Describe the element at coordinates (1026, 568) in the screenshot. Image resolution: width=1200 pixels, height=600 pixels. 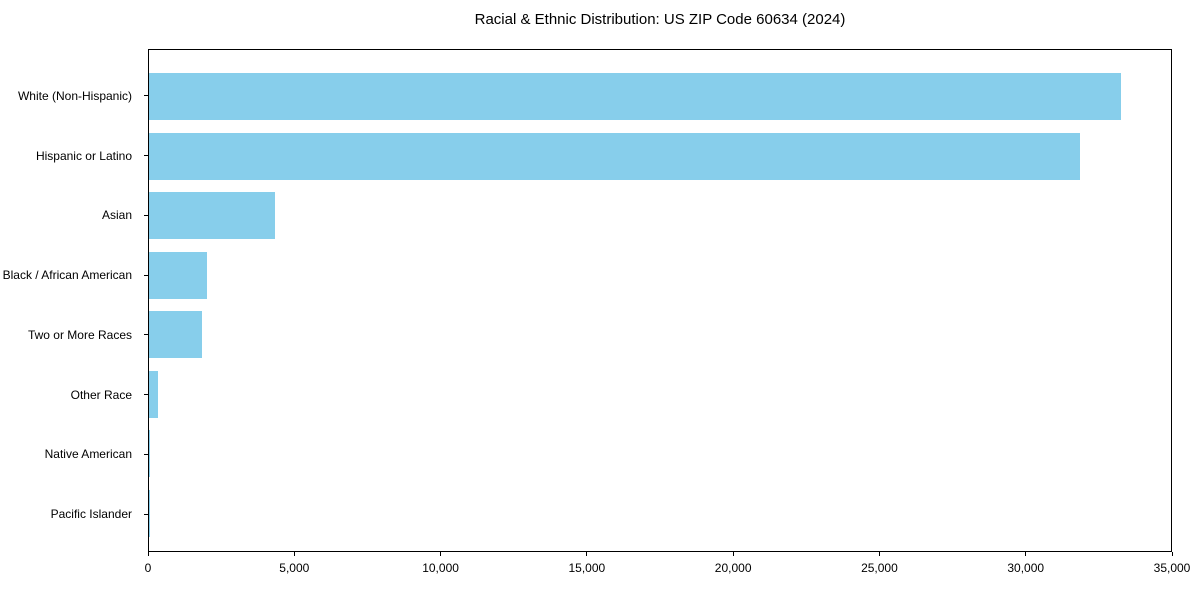
I see `x-tick-label: 30,000` at that location.